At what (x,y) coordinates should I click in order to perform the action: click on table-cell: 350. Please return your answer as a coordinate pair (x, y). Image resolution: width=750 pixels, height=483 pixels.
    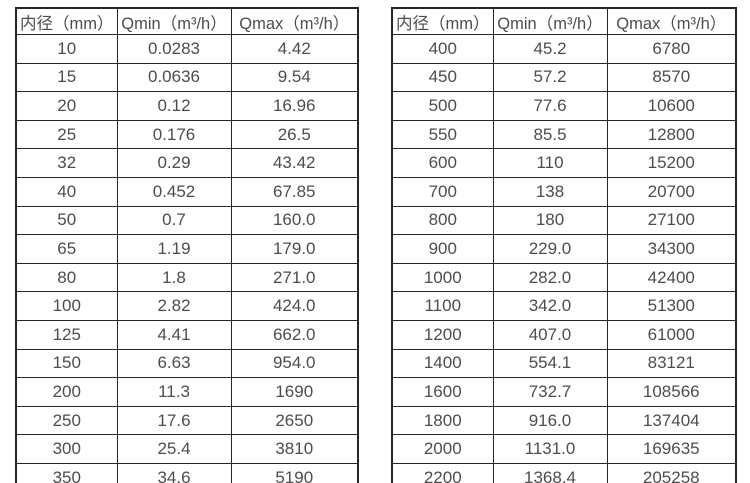
    Looking at the image, I should click on (66, 472).